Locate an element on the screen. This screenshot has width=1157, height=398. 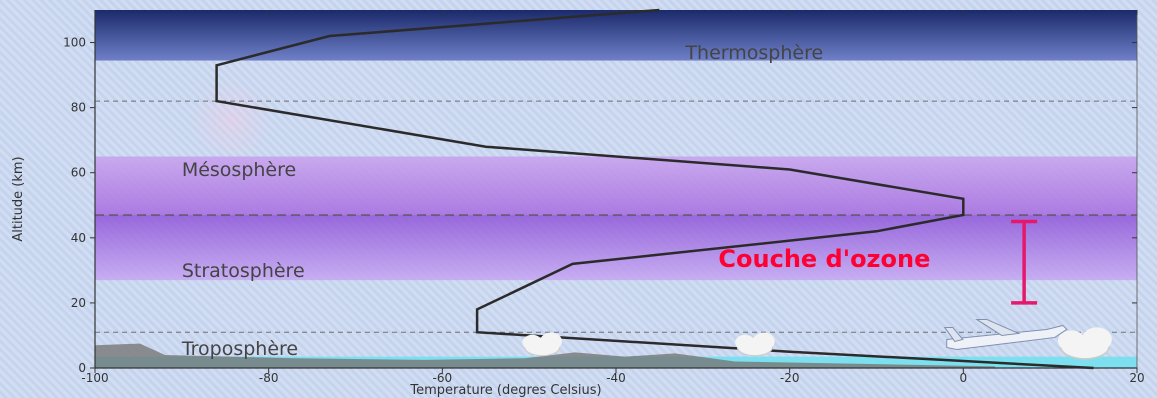
x-tick-label: -20 is located at coordinates (790, 378).